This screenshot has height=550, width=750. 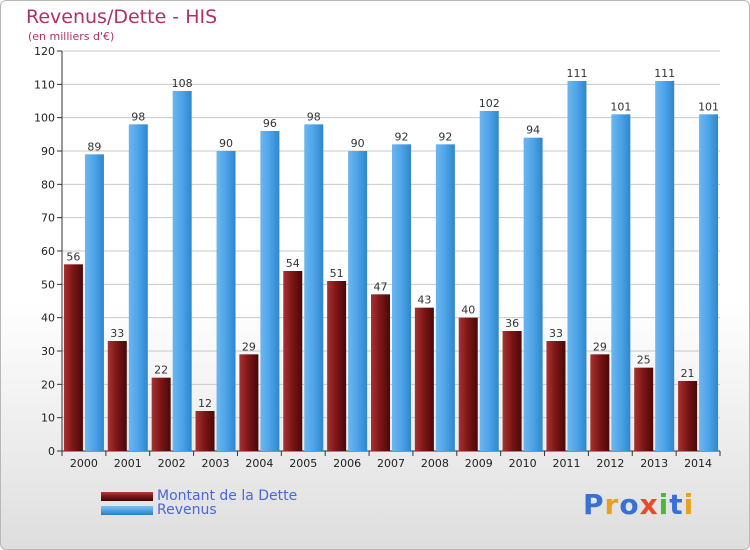 What do you see at coordinates (73, 256) in the screenshot?
I see `data-label-dette: 56` at bounding box center [73, 256].